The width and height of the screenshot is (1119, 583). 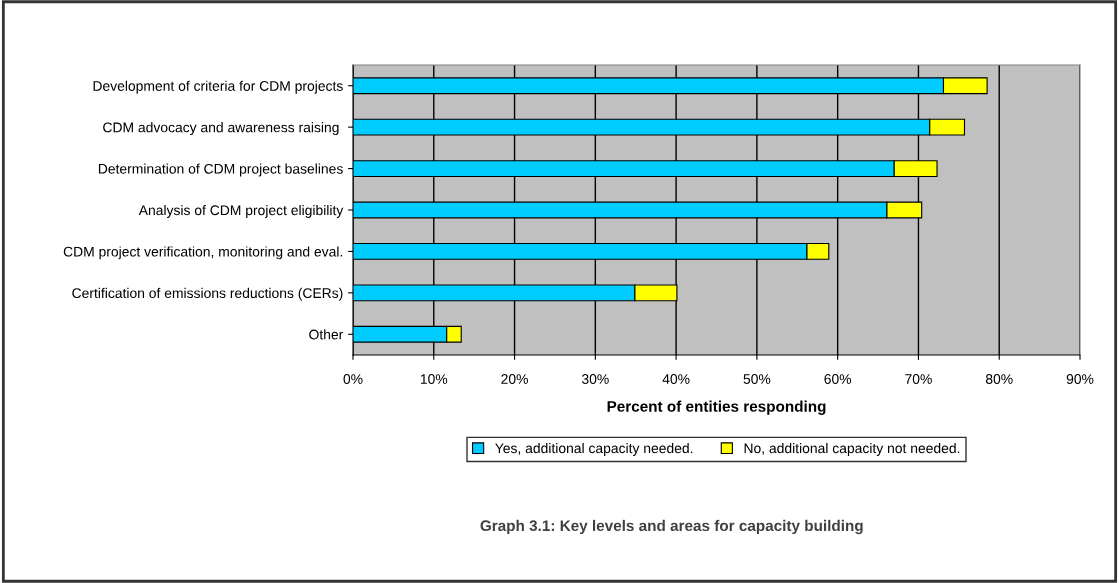 What do you see at coordinates (716, 407) in the screenshot?
I see `x-axis-title: Percent of entities responding` at bounding box center [716, 407].